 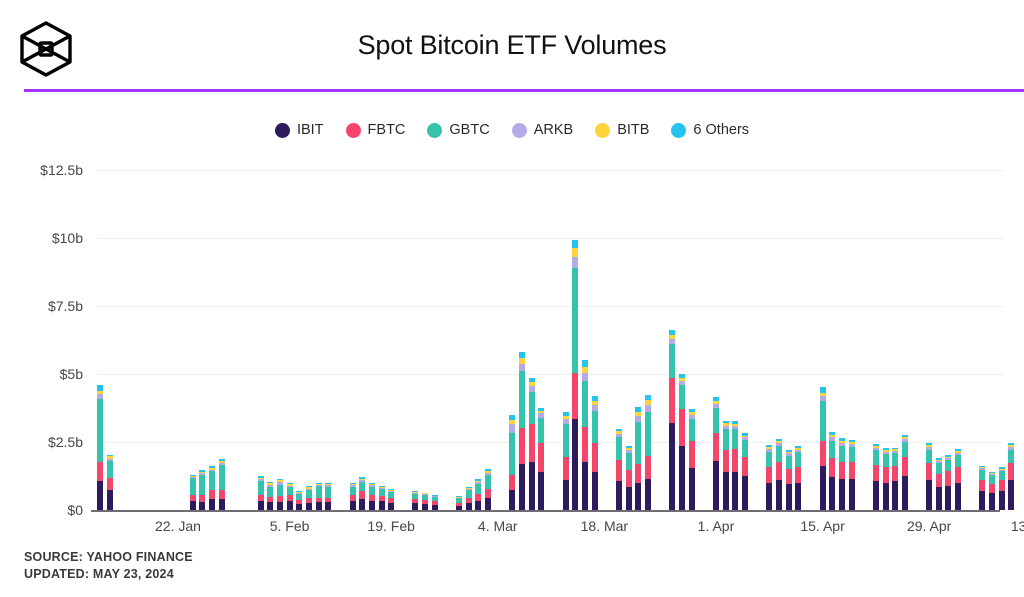 What do you see at coordinates (710, 130) in the screenshot?
I see `legend-item-6-others: 6 Others` at bounding box center [710, 130].